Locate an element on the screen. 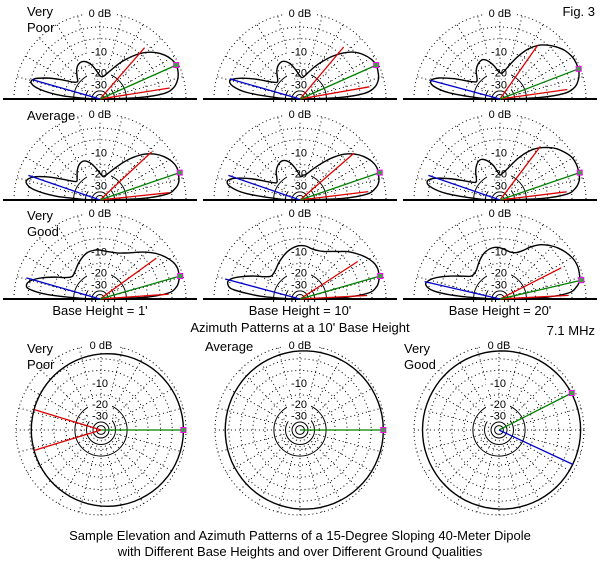 The image size is (600, 565). azimuth-label-very-poor: Very Poor is located at coordinates (41, 356).